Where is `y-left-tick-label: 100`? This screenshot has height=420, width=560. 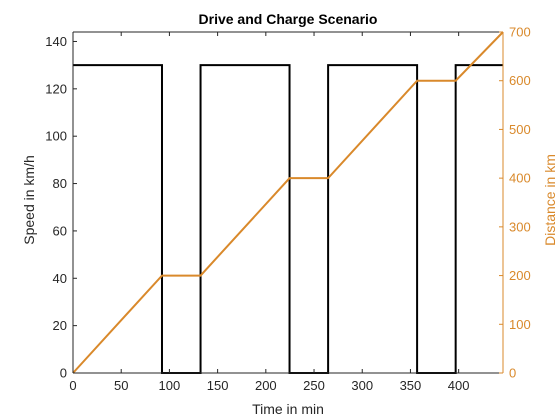 y-left-tick-label: 100 is located at coordinates (56, 136).